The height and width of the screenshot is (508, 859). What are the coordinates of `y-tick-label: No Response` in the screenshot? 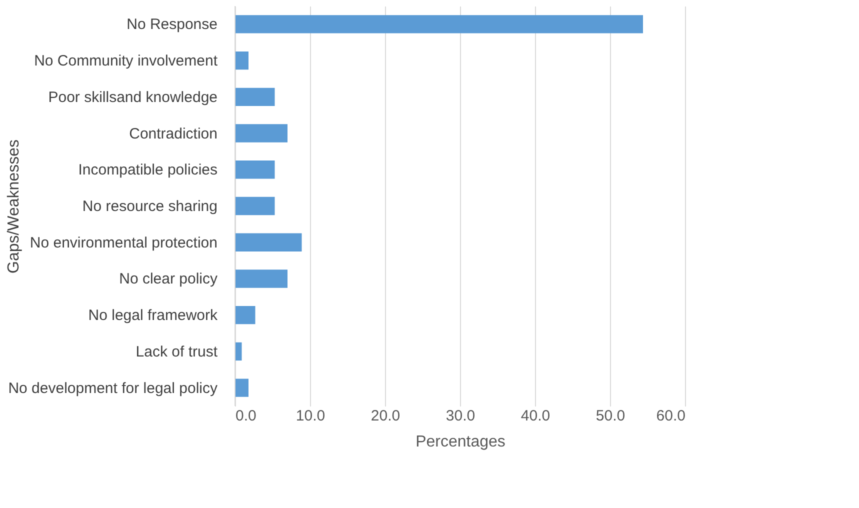 It's located at (172, 25).